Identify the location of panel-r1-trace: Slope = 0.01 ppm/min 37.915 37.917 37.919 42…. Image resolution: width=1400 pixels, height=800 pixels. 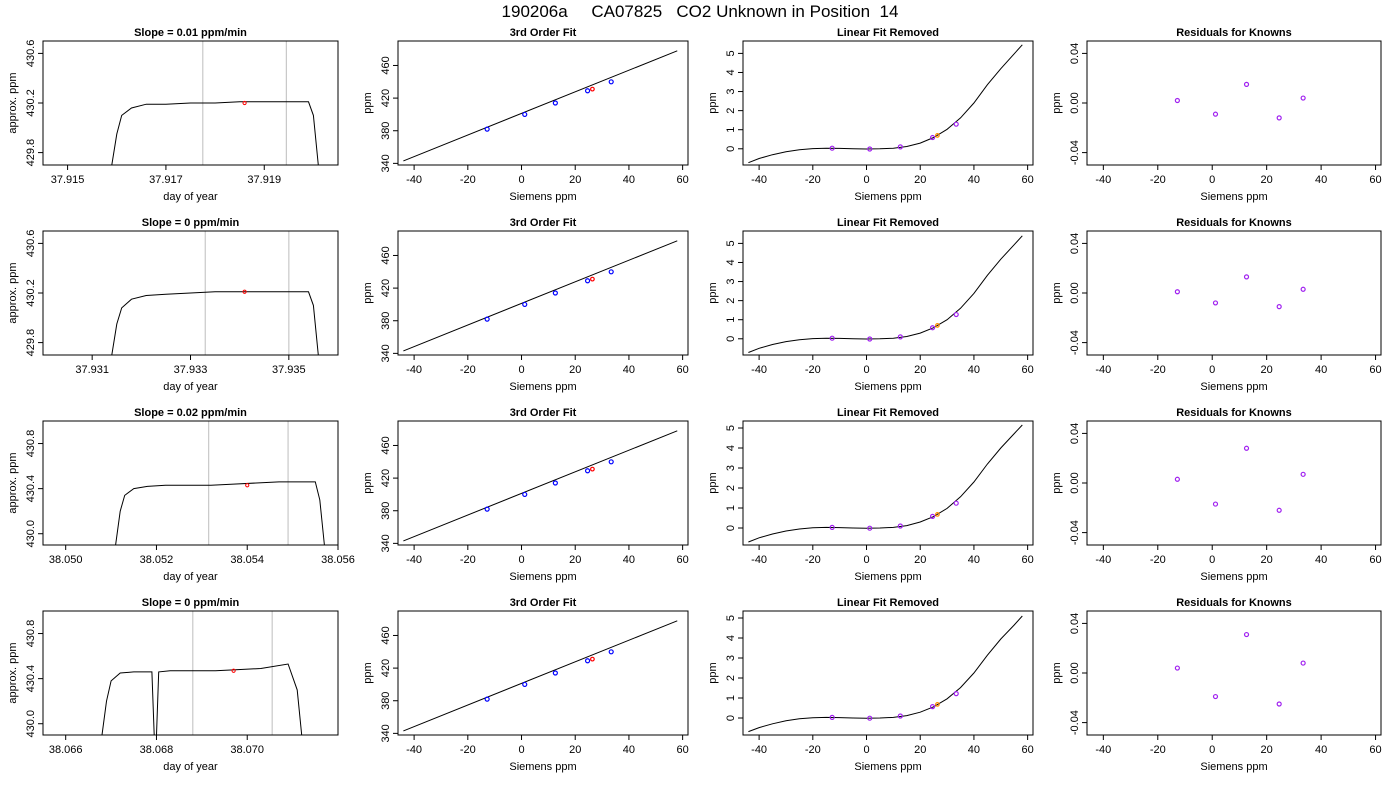
(173, 115).